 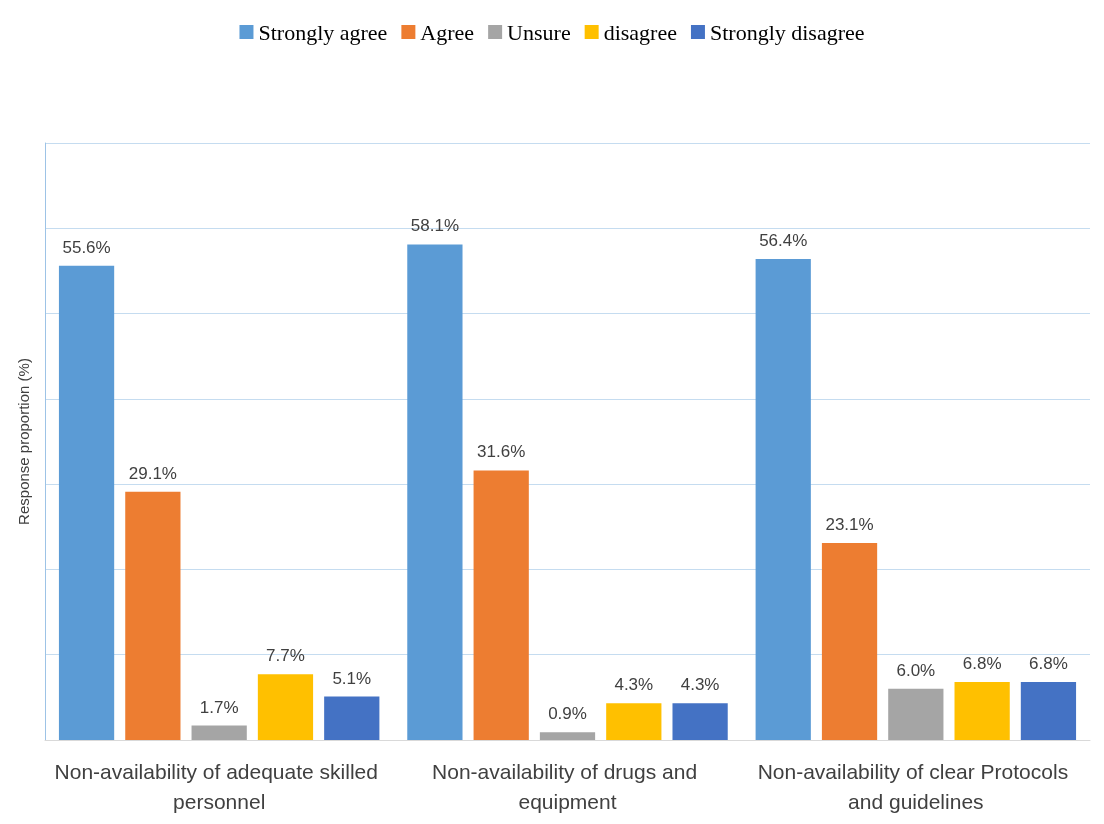 I want to click on x-tick-label: Non-availability of adequate skilled personnel, so click(x=219, y=786).